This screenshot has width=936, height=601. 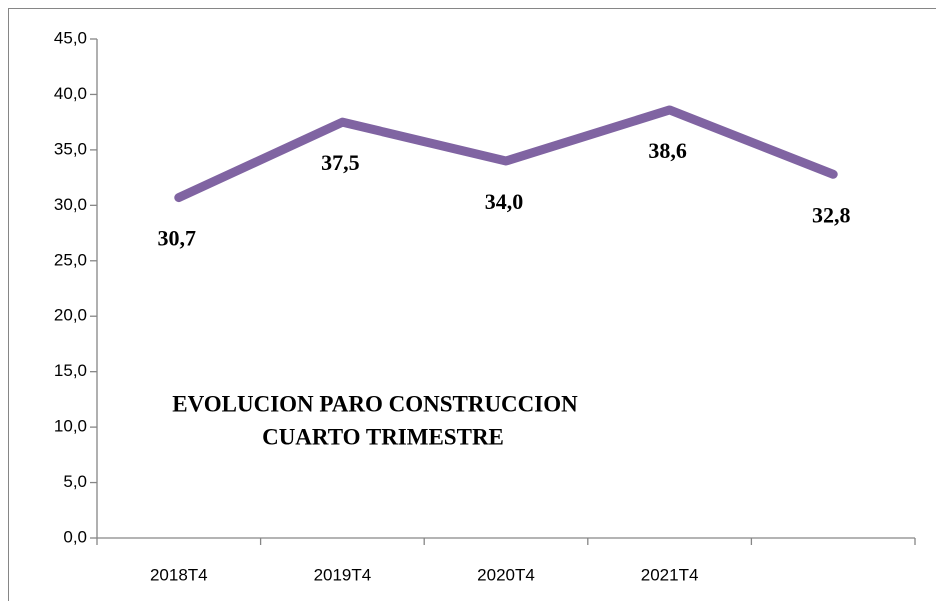 I want to click on x-tick-label: 2018T4, so click(x=179, y=574).